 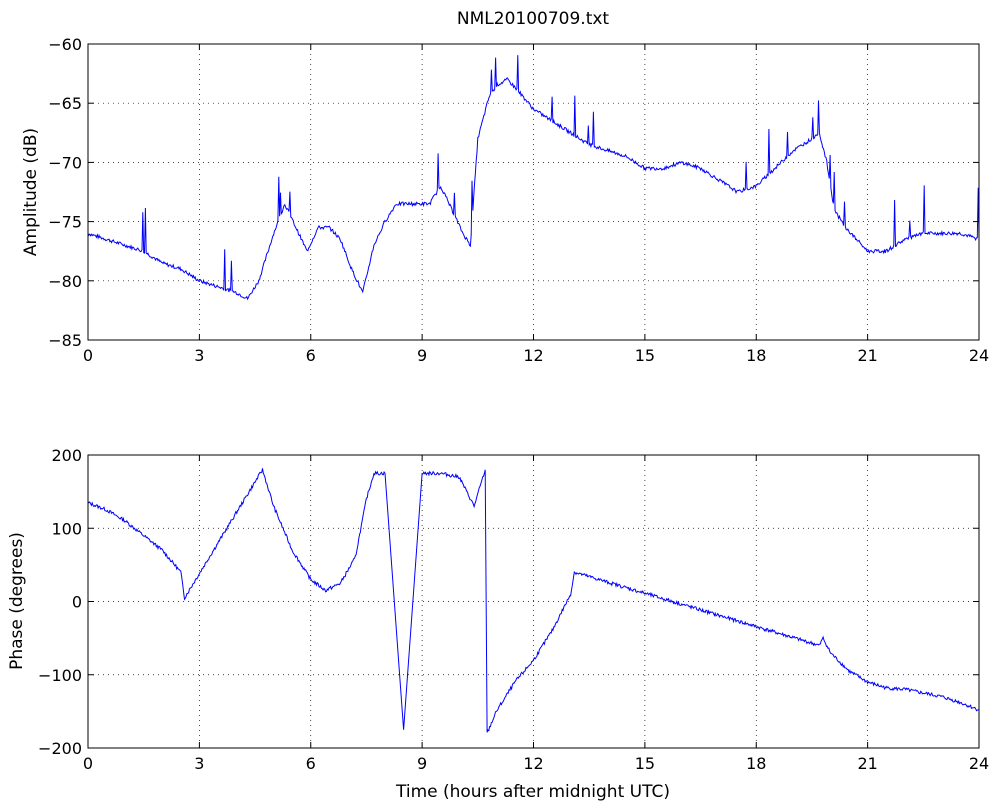 I want to click on y-tick-label: −75, so click(x=65, y=222).